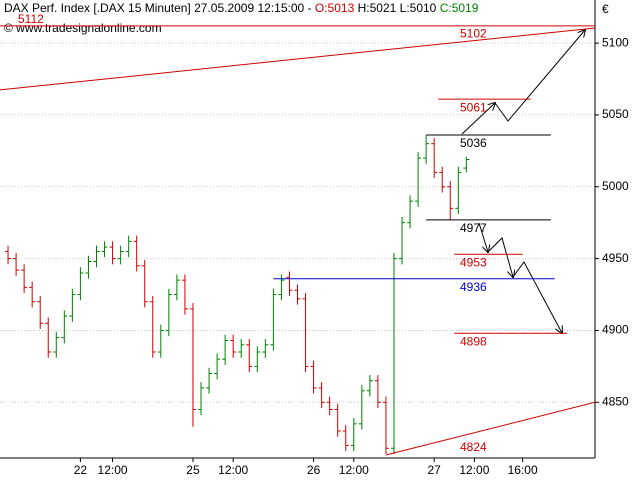  What do you see at coordinates (473, 107) in the screenshot?
I see `level-label: 5061` at bounding box center [473, 107].